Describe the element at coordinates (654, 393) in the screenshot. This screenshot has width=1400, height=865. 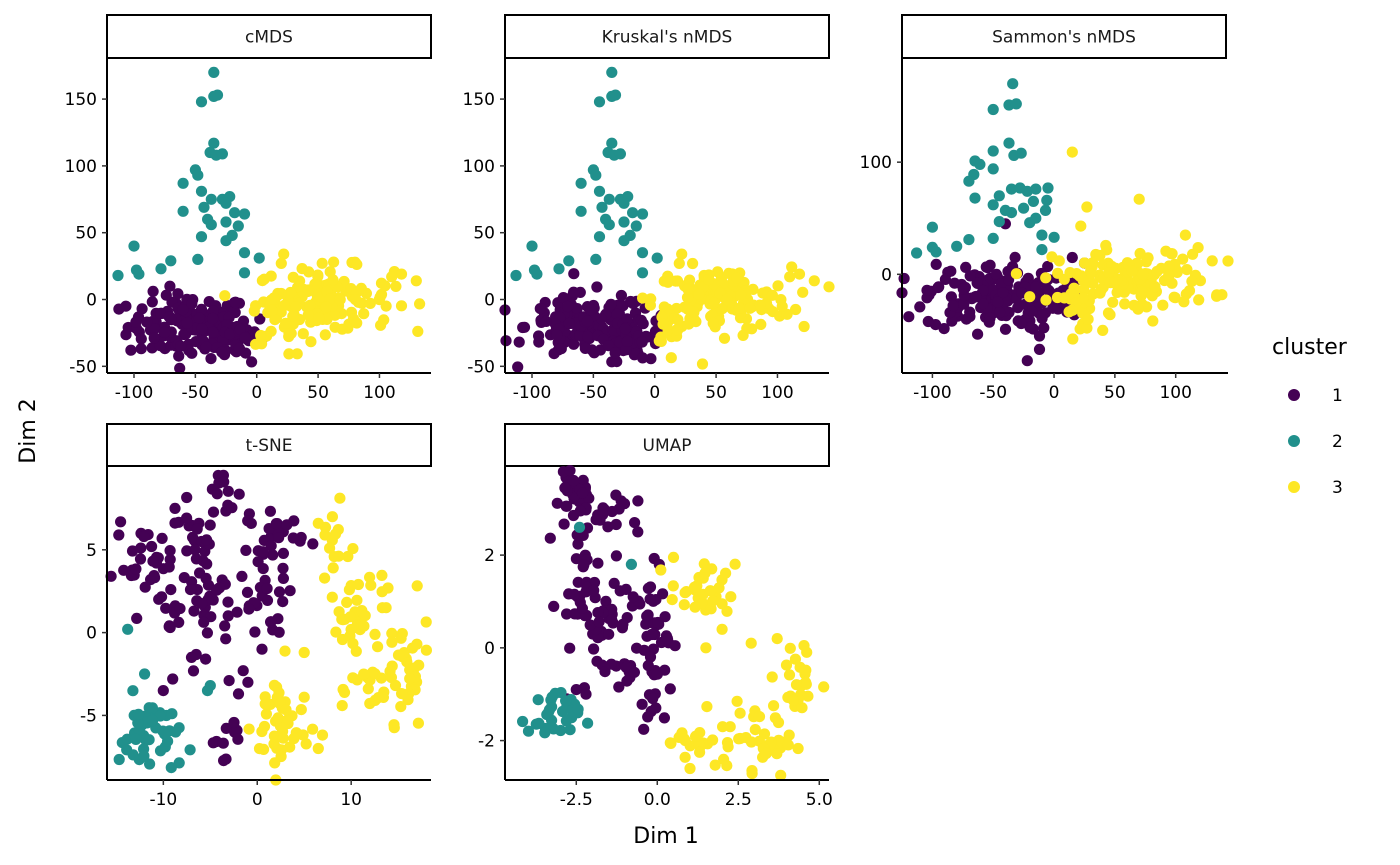
I see `x-tick-label: 0` at that location.